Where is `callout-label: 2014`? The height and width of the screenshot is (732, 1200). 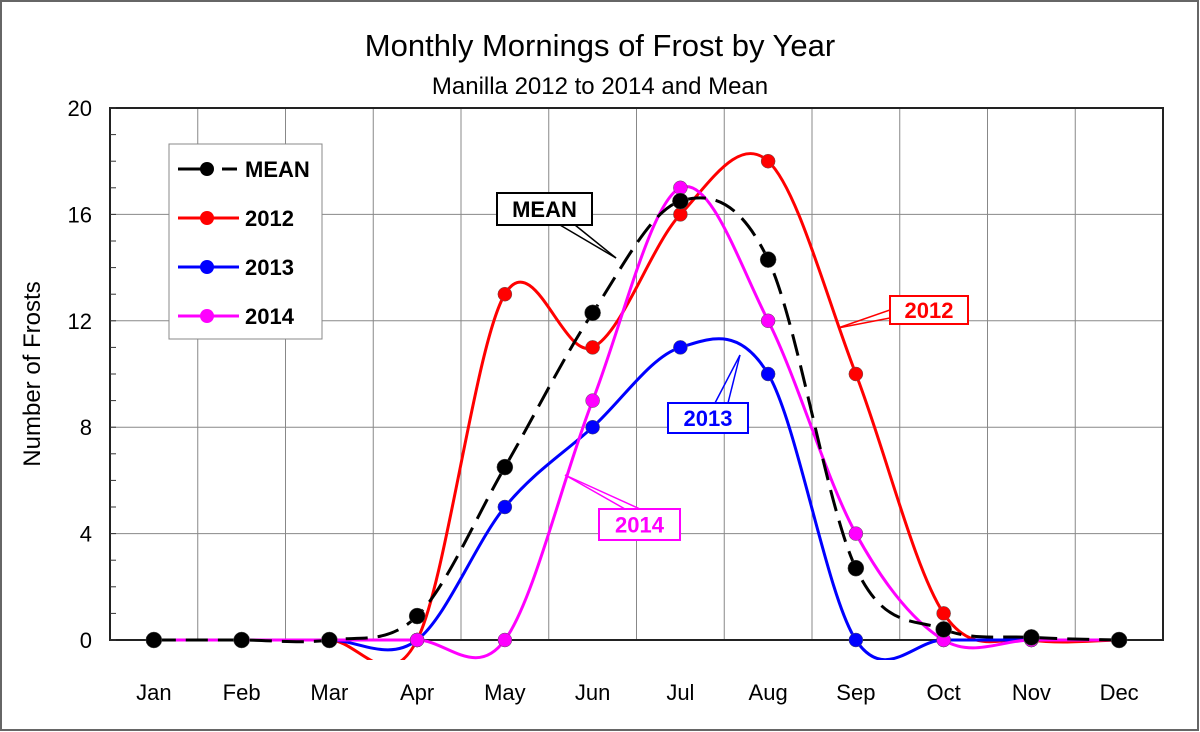 callout-label: 2014 is located at coordinates (640, 525).